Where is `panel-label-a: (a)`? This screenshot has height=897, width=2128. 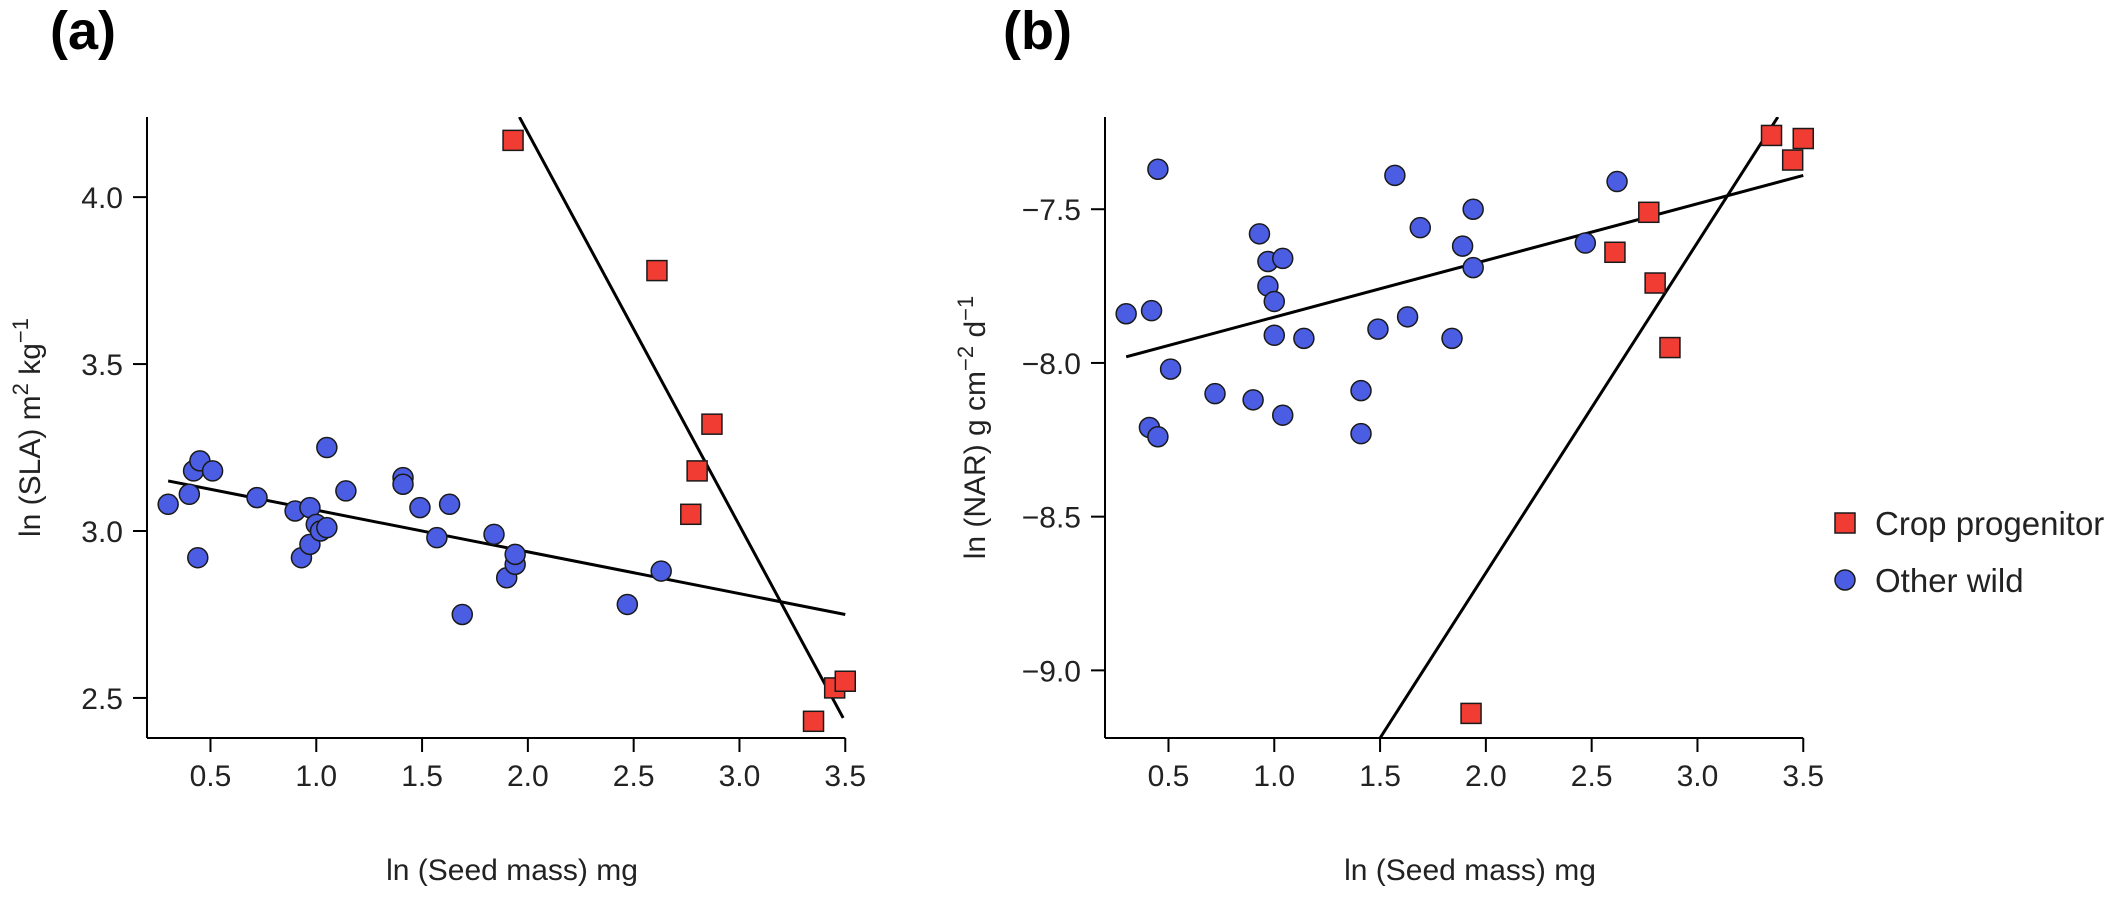
panel-label-a: (a) is located at coordinates (83, 31).